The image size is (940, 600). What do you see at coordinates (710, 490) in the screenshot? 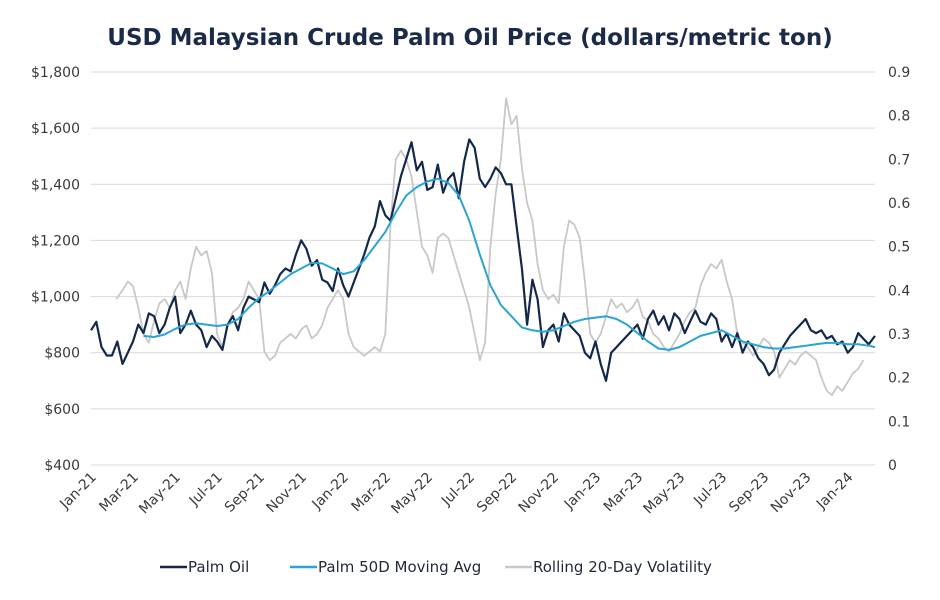
I see `x-tick-label: Jul-23` at bounding box center [710, 490].